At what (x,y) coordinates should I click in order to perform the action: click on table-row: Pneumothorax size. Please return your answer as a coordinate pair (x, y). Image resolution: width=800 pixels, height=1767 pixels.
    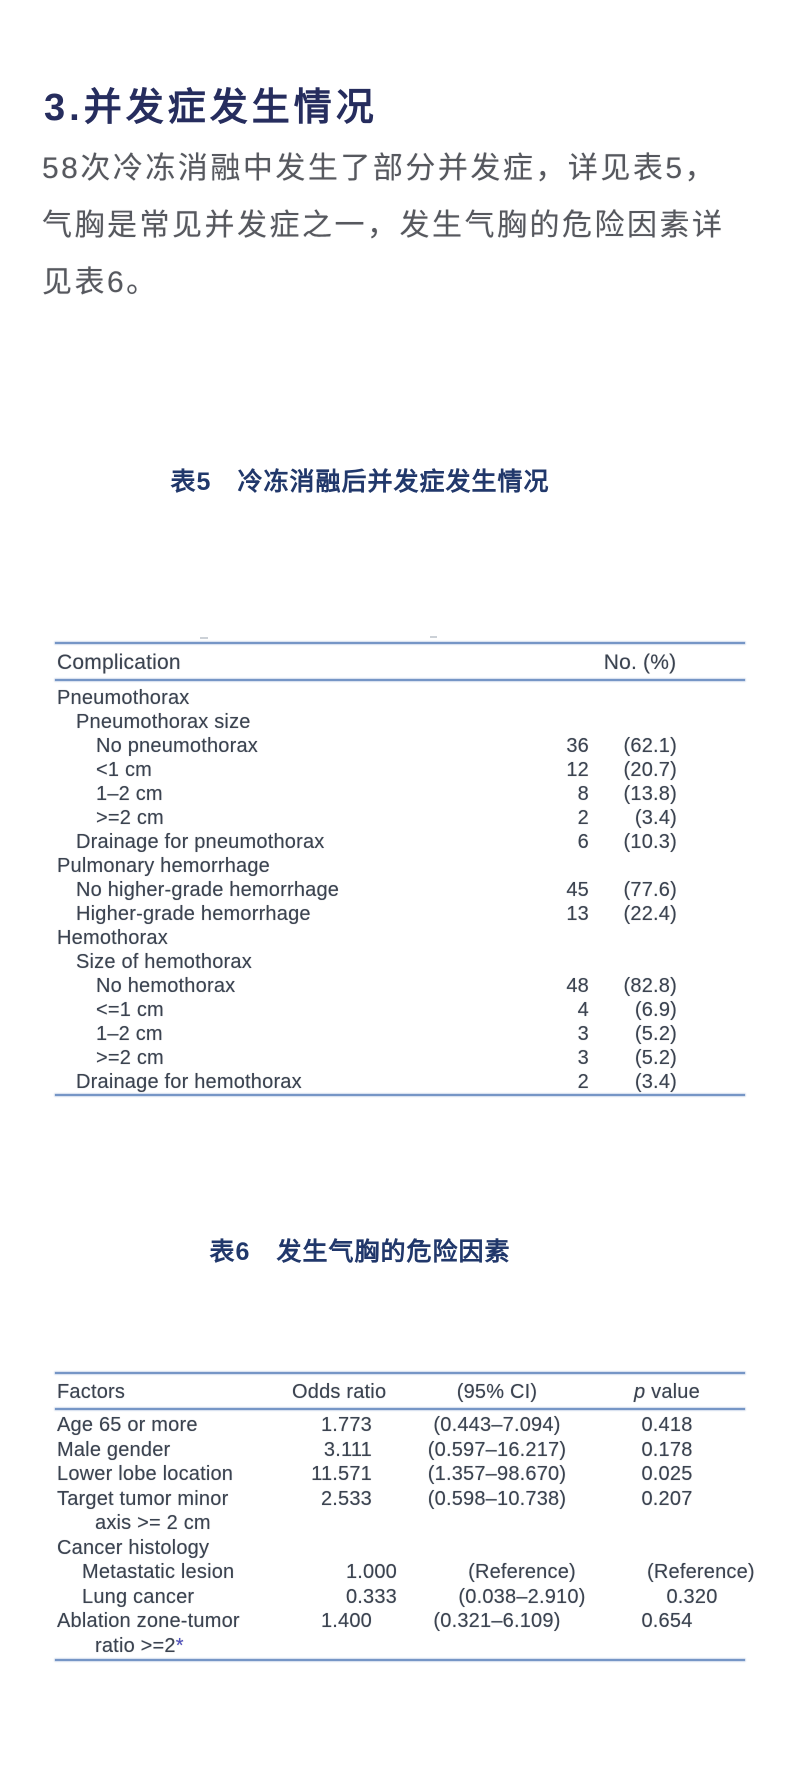
    Looking at the image, I should click on (400, 722).